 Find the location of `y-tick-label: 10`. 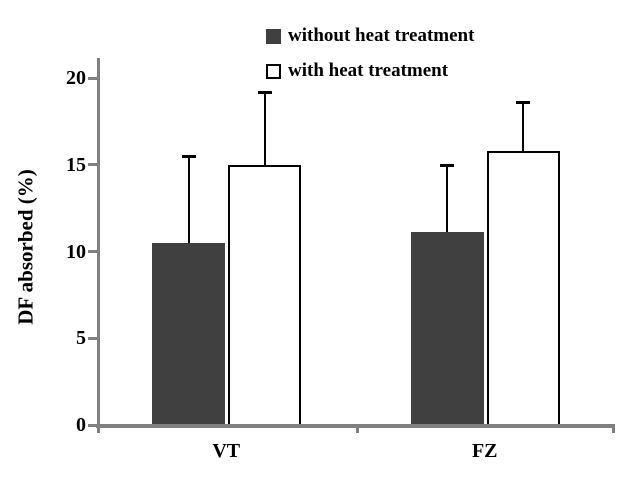

y-tick-label: 10 is located at coordinates (76, 251).